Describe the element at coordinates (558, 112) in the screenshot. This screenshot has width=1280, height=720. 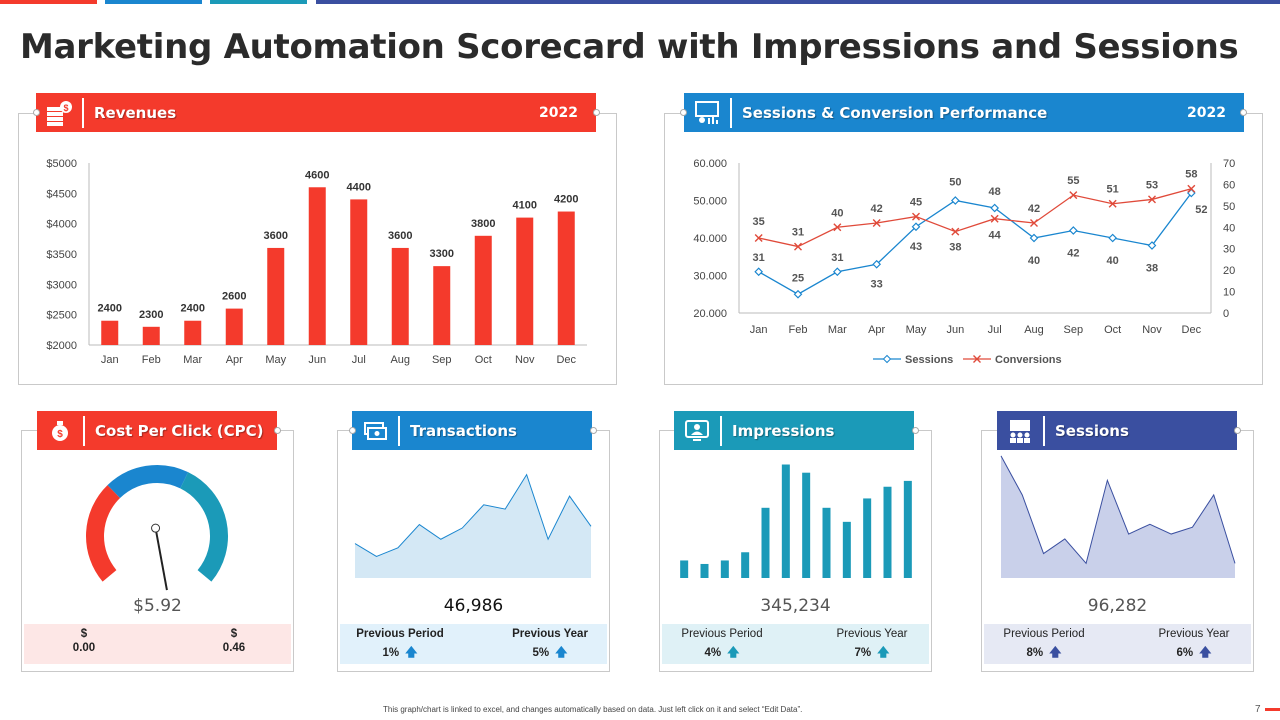
I see `revenues-year: 2022` at that location.